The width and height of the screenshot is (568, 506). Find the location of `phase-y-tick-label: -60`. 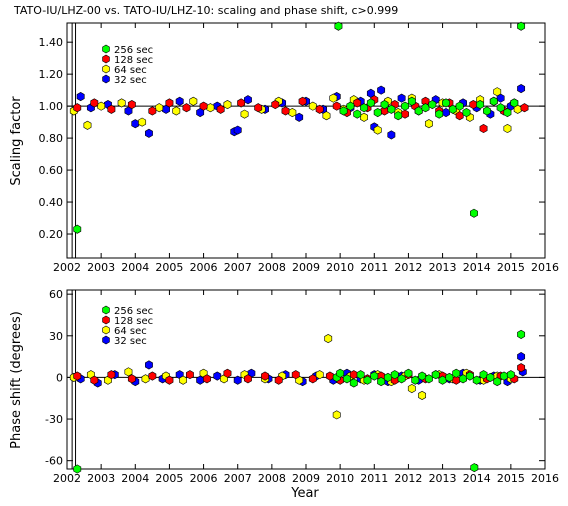

phase-y-tick-label: -60 is located at coordinates (54, 461).